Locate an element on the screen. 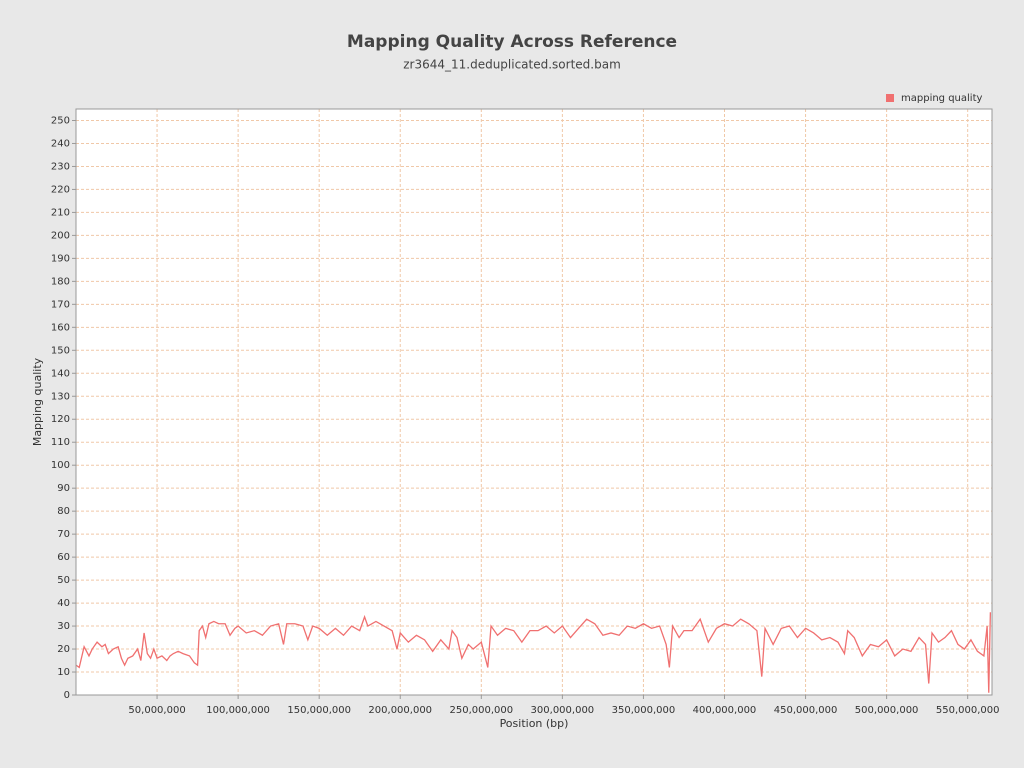 This screenshot has height=768, width=1024. x-tick-label: 550,000,000 is located at coordinates (968, 710).